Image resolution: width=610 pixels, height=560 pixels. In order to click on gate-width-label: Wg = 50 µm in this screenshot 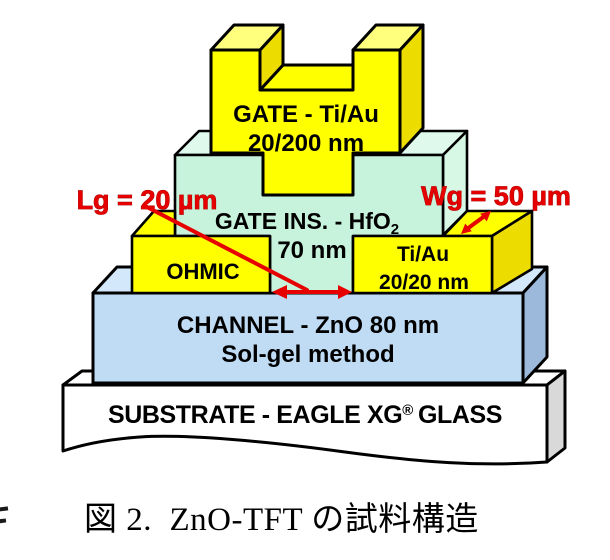, I will do `click(496, 196)`.